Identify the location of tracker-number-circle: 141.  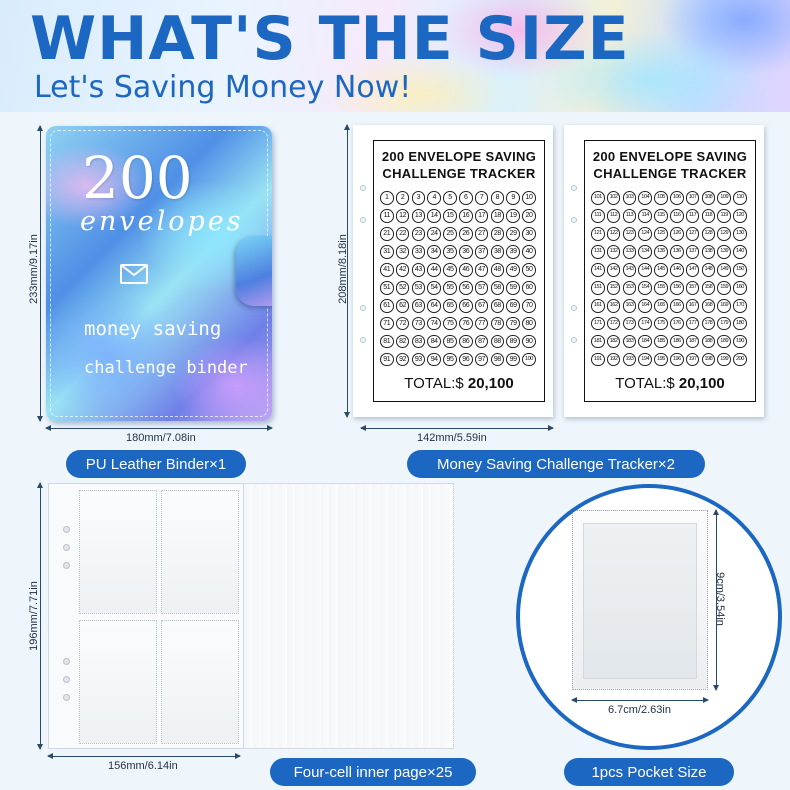
(598, 269).